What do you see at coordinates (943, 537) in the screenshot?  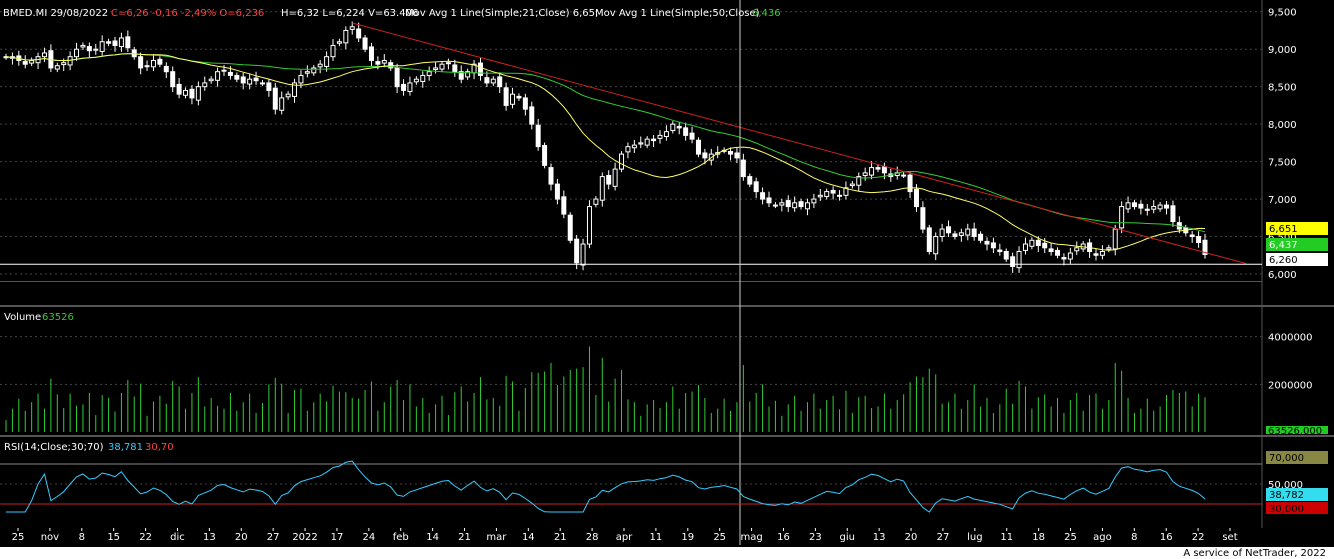 I see `x-tick-label: 27` at bounding box center [943, 537].